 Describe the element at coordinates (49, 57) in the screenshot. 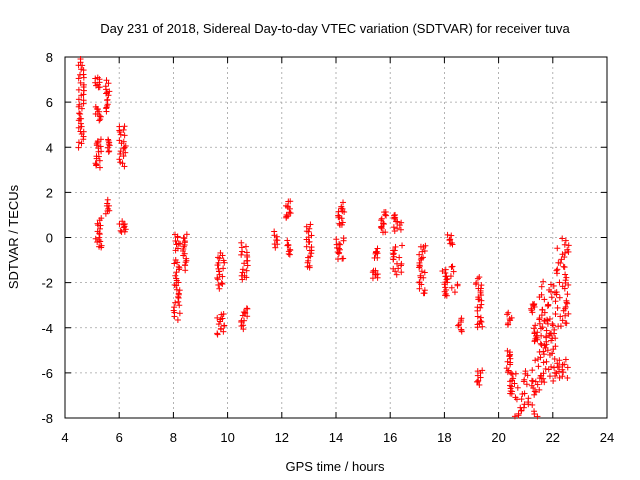

I see `y-tick-label: 8` at that location.